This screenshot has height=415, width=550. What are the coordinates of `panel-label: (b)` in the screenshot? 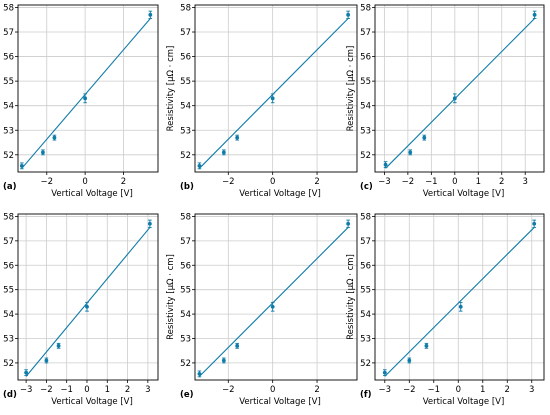 It's located at (187, 187).